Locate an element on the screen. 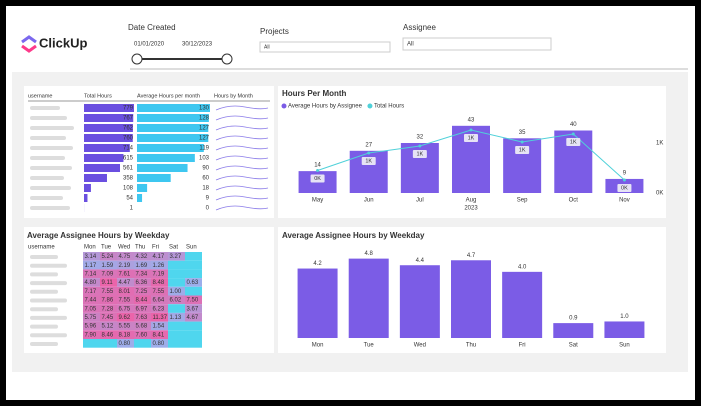 The image size is (701, 406). cell: 358 is located at coordinates (128, 179).